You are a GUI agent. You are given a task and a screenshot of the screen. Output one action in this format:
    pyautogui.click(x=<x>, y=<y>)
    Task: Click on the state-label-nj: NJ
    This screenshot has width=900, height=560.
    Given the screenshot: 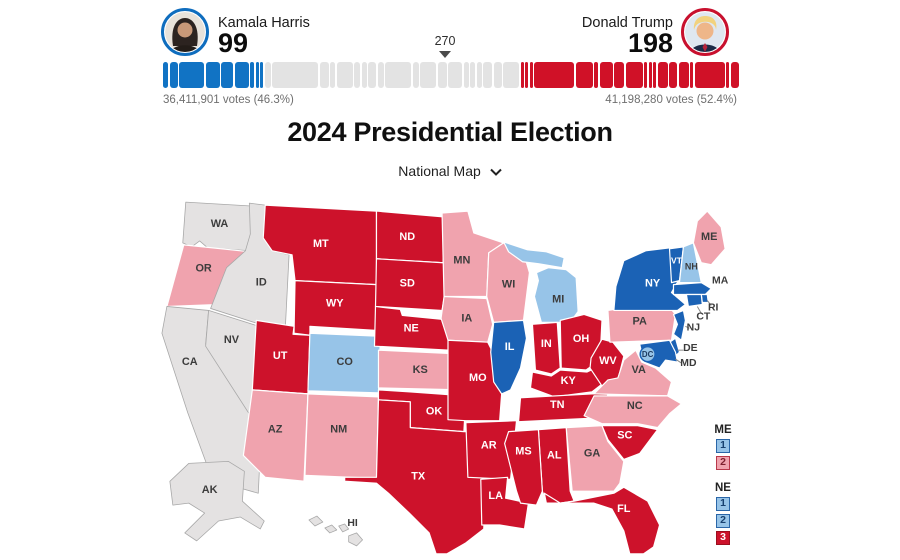 What is the action you would take?
    pyautogui.click(x=694, y=327)
    